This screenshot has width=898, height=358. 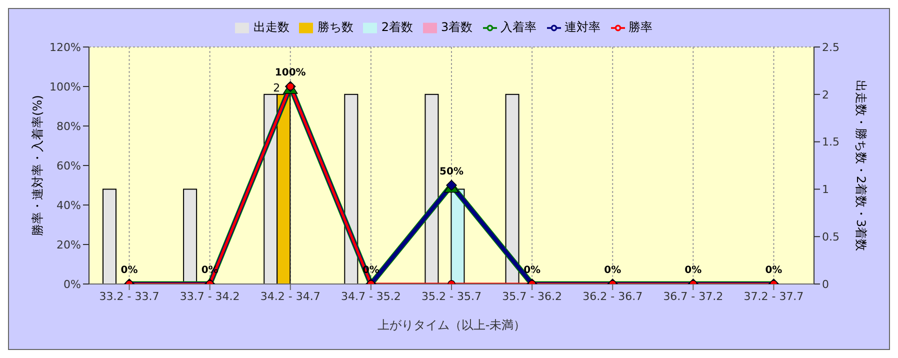 What do you see at coordinates (68, 245) in the screenshot?
I see `y-tick-label: 20%` at bounding box center [68, 245].